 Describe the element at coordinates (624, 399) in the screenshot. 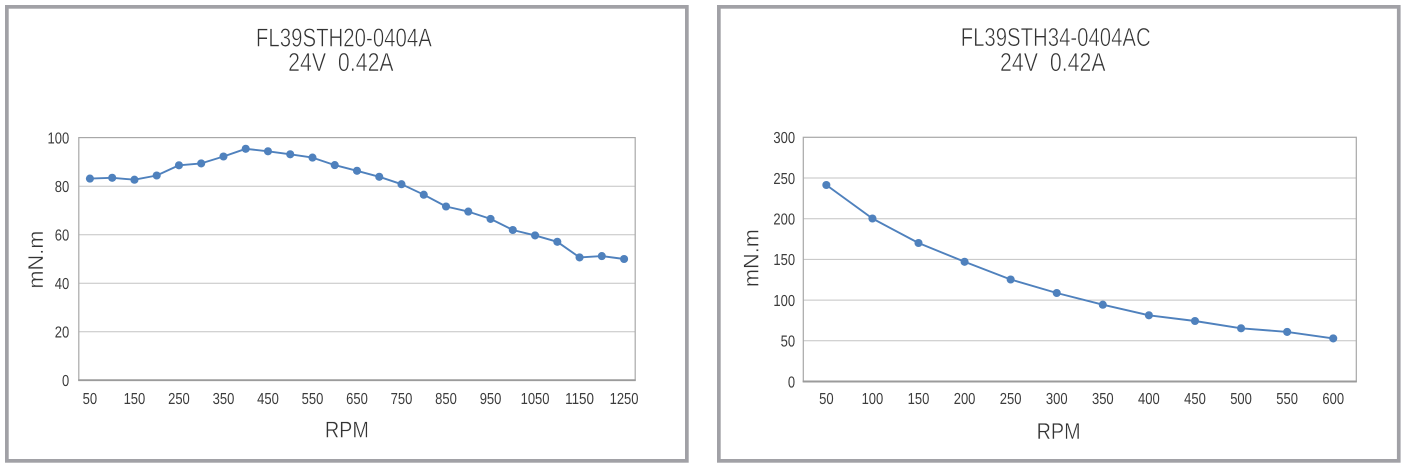

I see `svg-text: 1250` at that location.